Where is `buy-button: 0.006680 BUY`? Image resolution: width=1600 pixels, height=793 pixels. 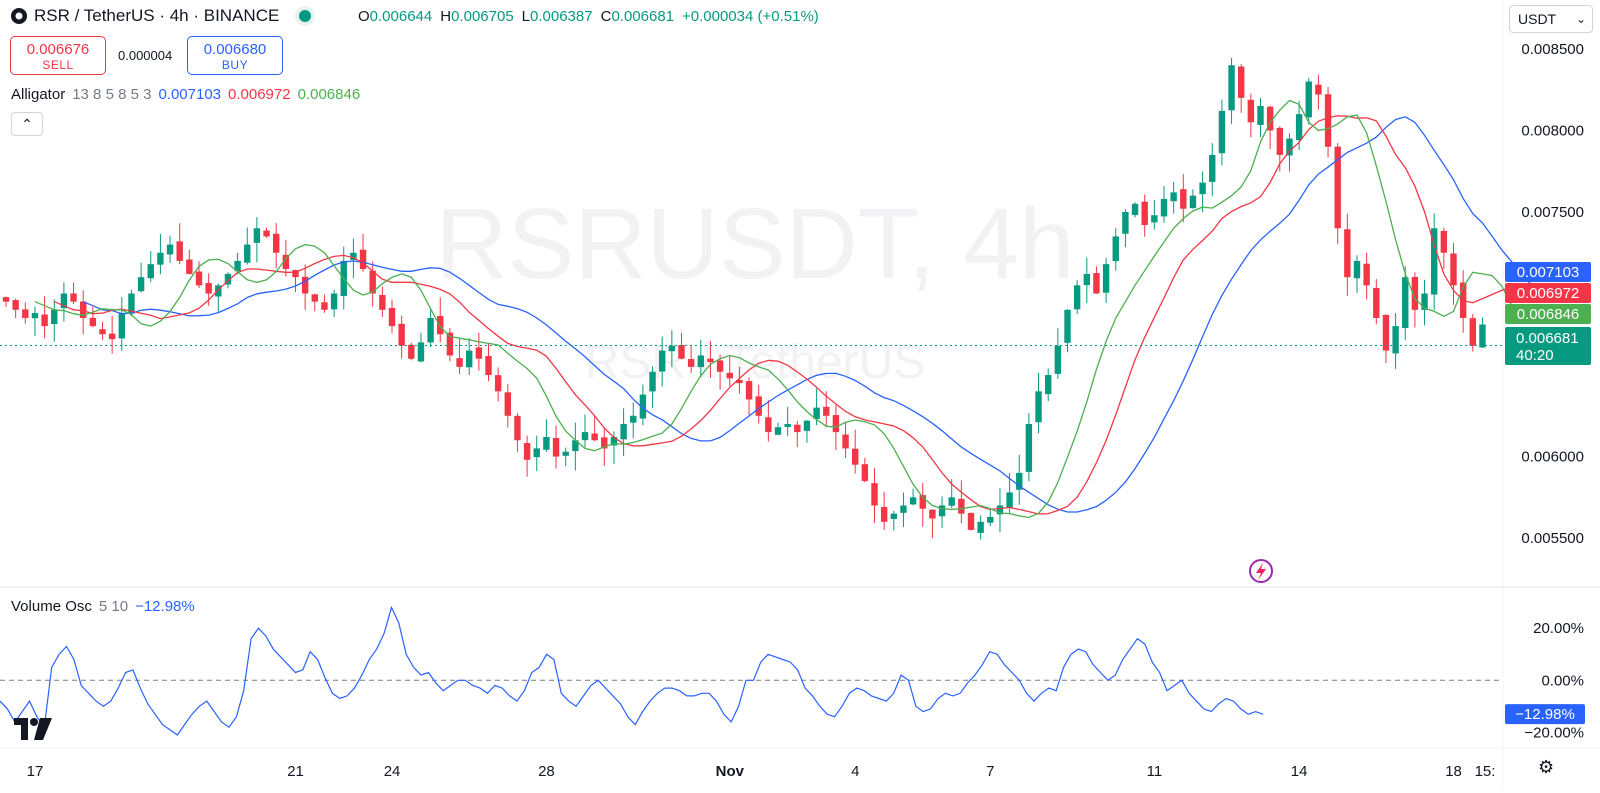
buy-button: 0.006680 BUY is located at coordinates (235, 55).